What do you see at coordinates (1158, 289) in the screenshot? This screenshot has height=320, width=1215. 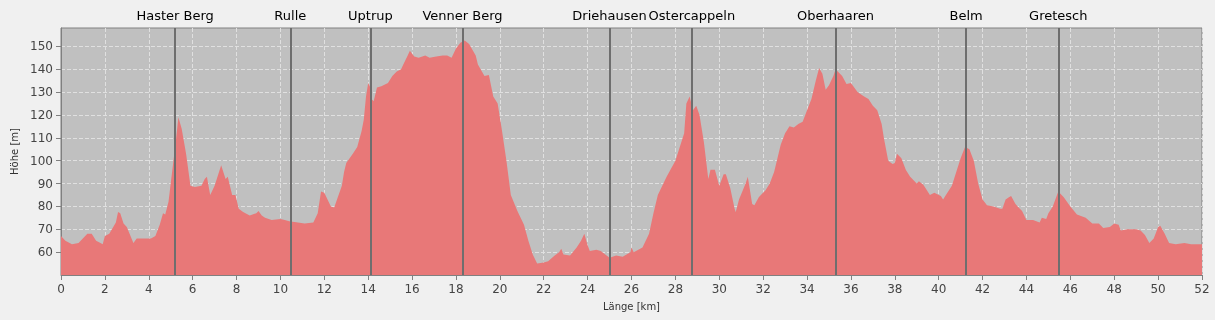 I see `x-tick-label: 50` at bounding box center [1158, 289].